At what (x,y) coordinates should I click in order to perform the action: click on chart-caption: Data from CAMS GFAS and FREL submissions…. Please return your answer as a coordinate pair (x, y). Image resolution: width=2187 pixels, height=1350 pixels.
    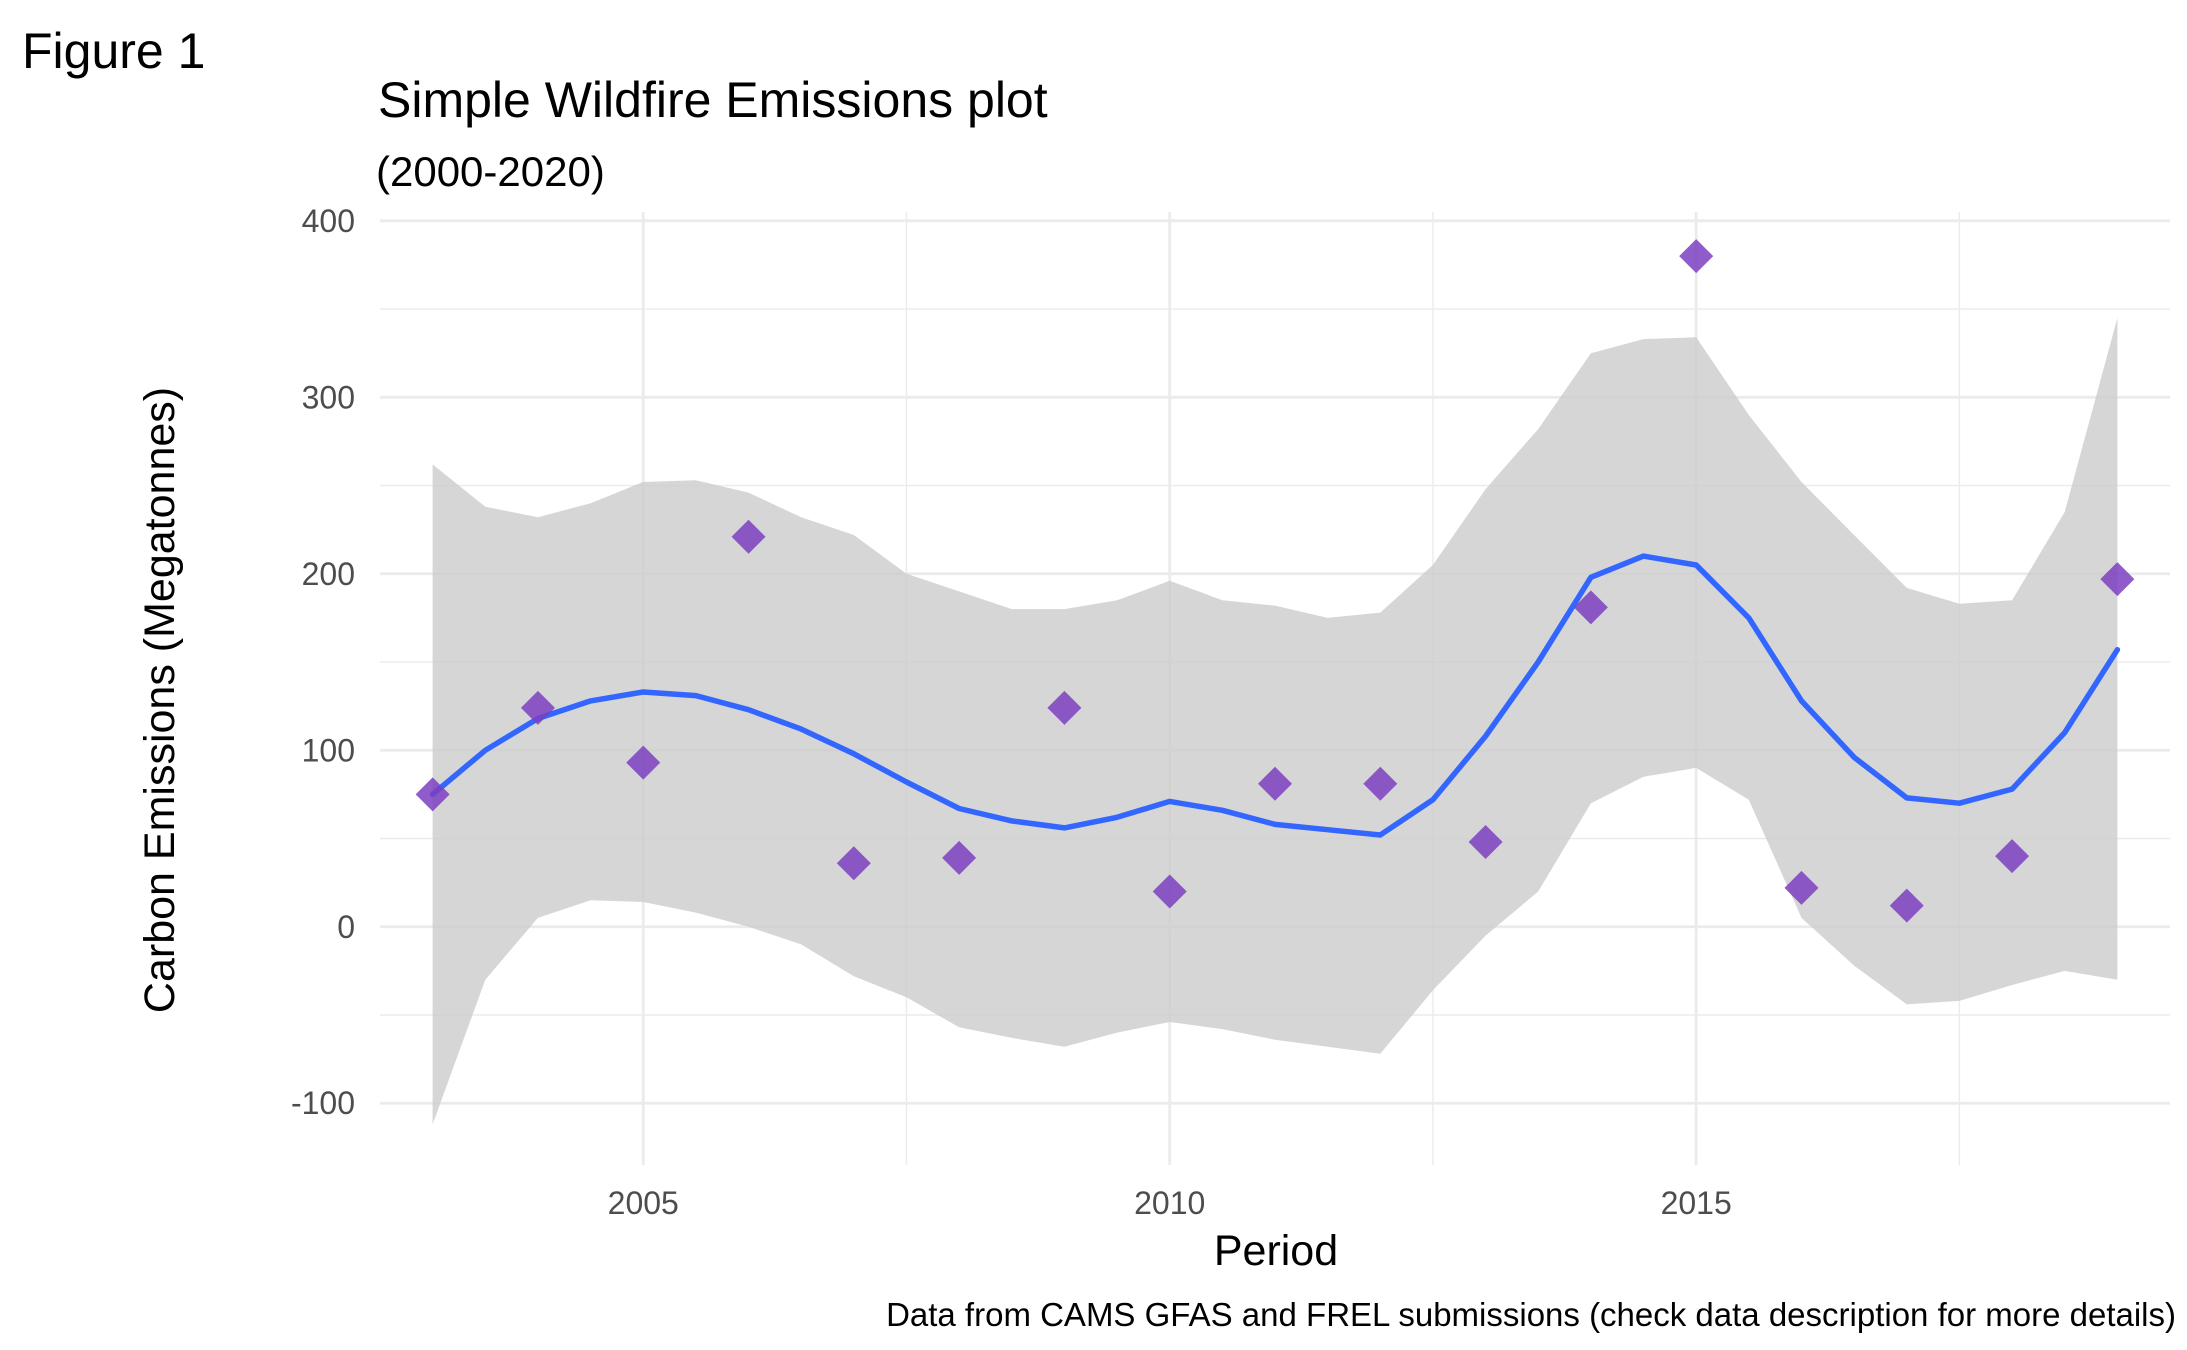
    Looking at the image, I should click on (1531, 1314).